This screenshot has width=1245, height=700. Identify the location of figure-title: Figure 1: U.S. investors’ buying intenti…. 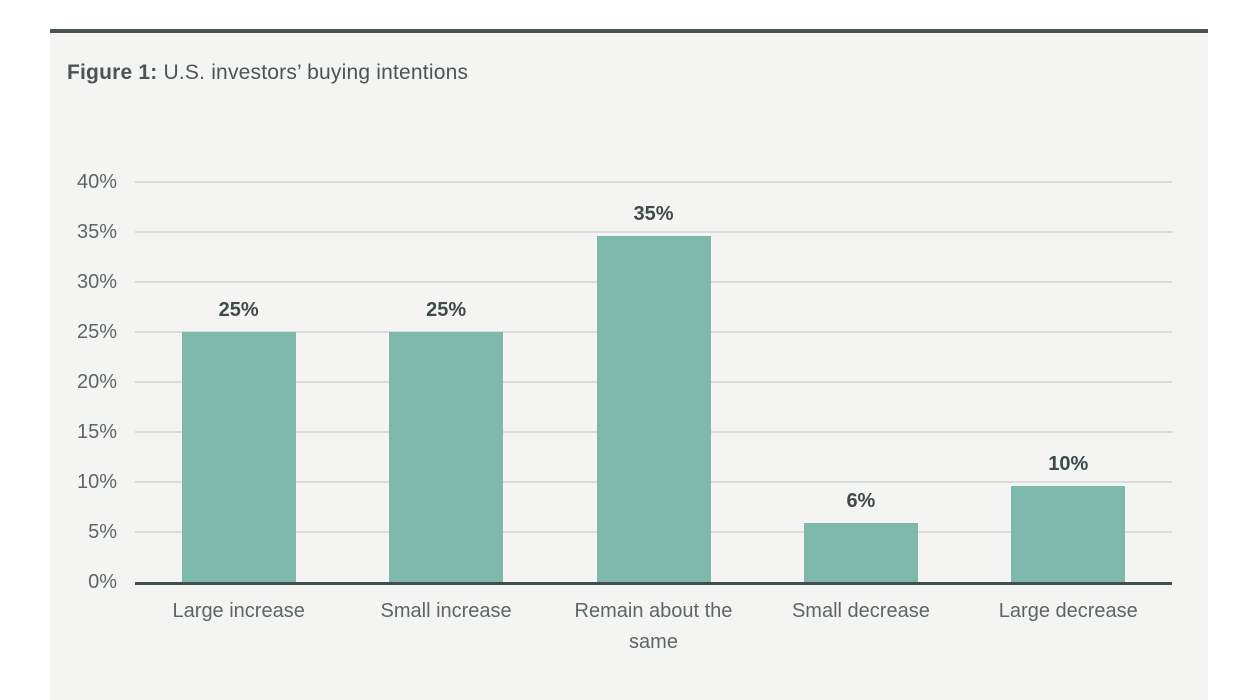
(267, 73).